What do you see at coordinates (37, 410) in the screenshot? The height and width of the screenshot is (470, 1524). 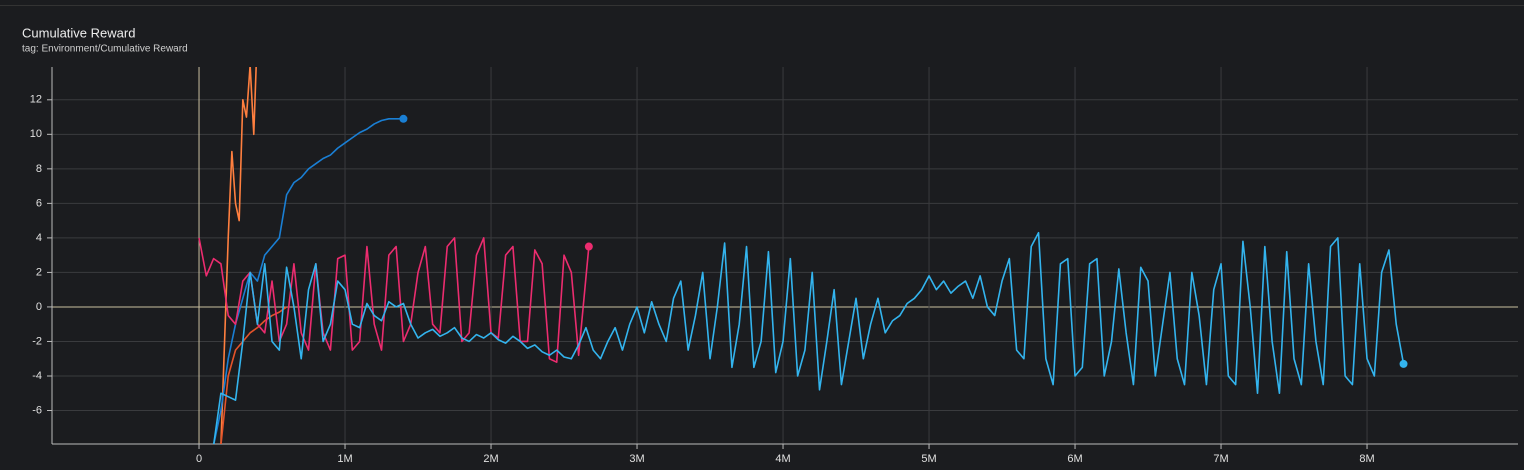 I see `y-tick-label: -6` at bounding box center [37, 410].